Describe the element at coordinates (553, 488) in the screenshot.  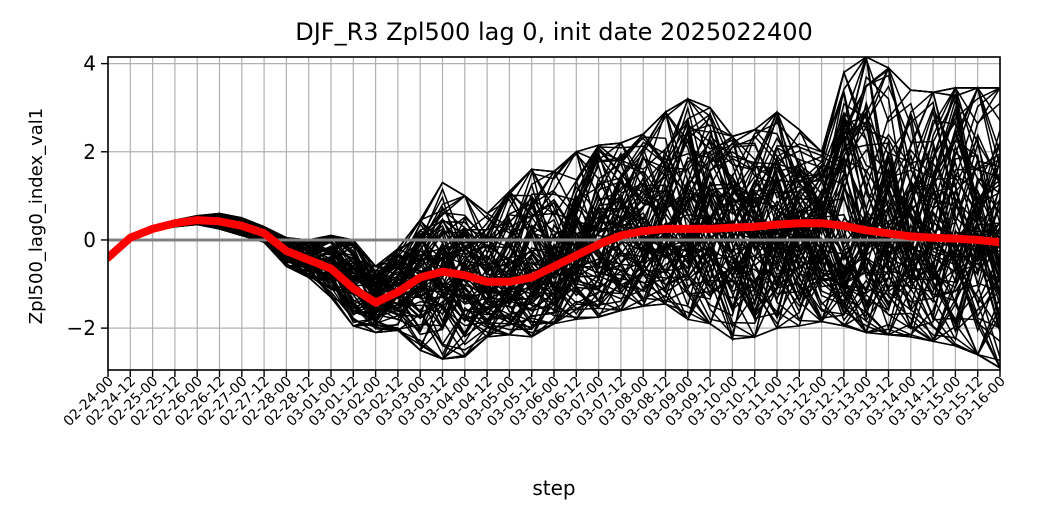
I see `x-axis-label: step` at that location.